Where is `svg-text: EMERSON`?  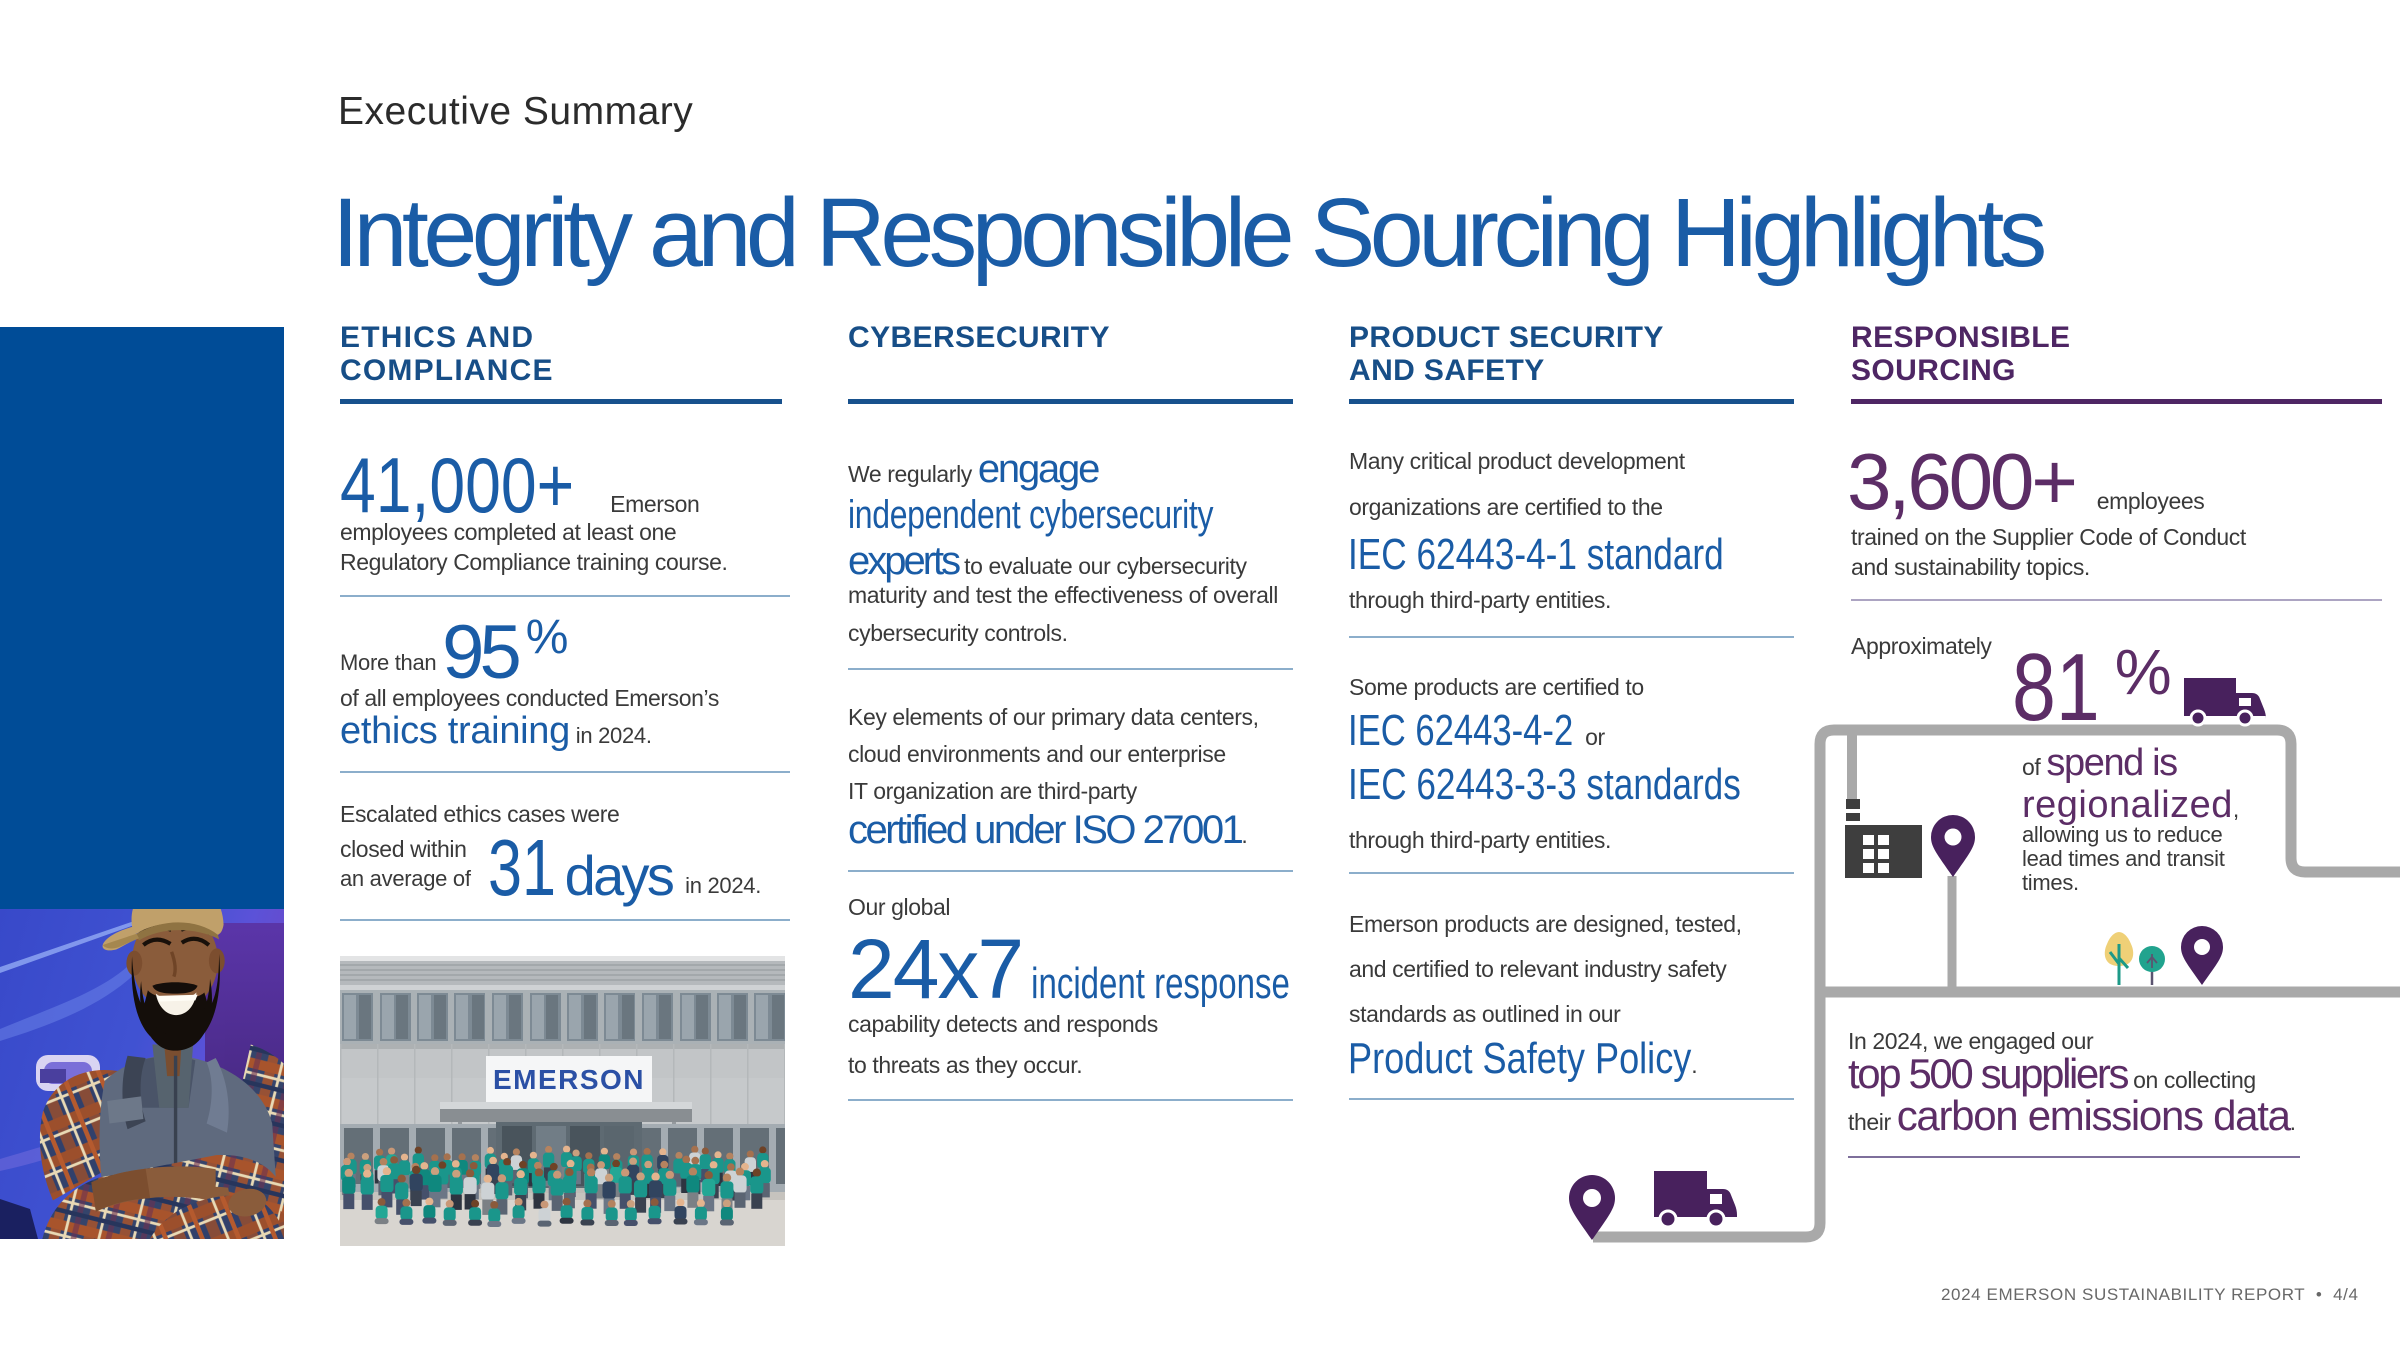 svg-text: EMERSON is located at coordinates (569, 1079).